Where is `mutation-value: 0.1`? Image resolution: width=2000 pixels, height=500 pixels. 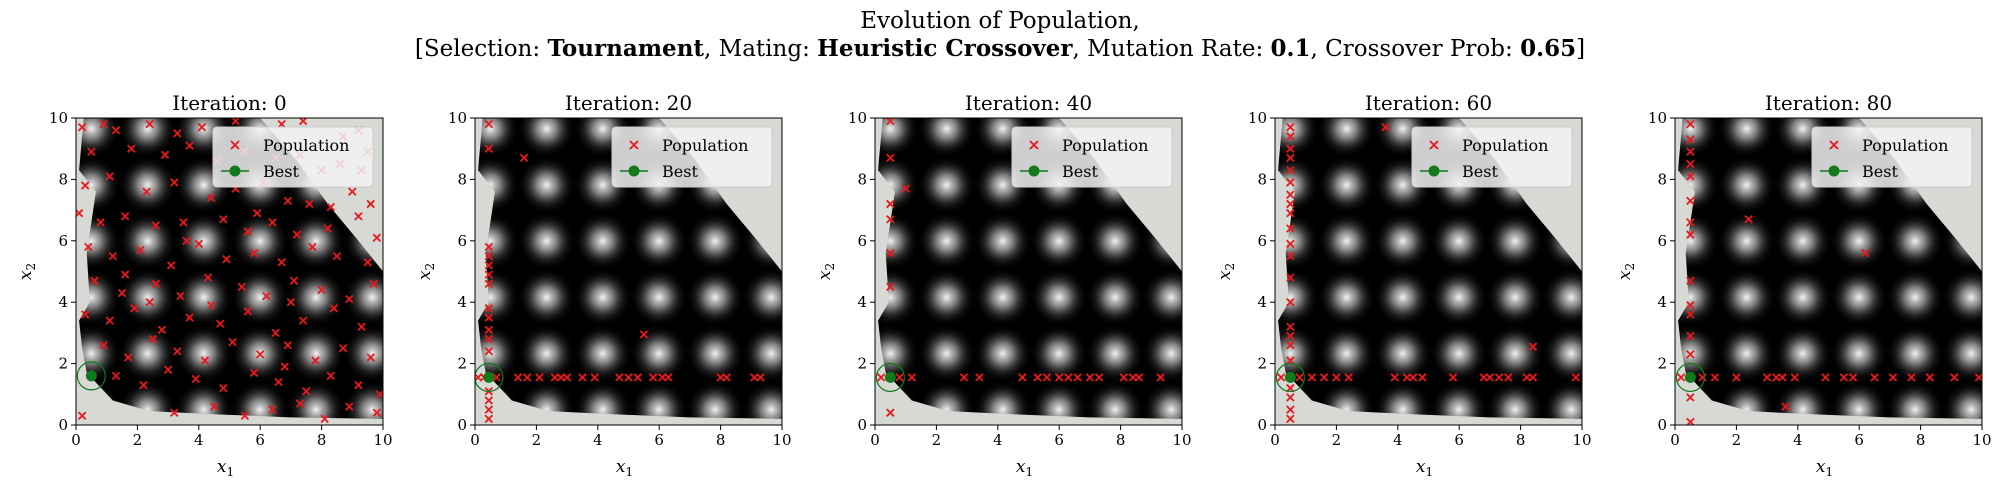
mutation-value: 0.1 is located at coordinates (1290, 48).